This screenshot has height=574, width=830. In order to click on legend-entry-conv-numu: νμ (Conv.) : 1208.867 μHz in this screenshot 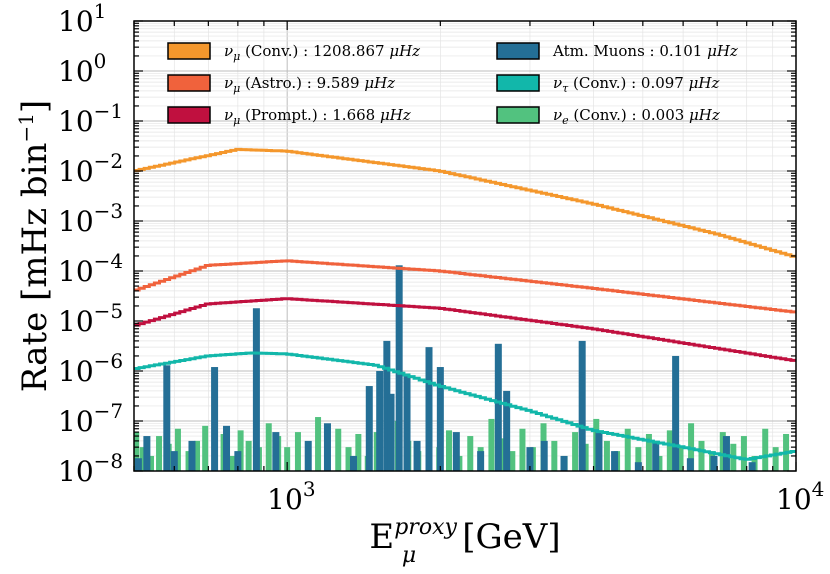, I will do `click(293, 52)`.